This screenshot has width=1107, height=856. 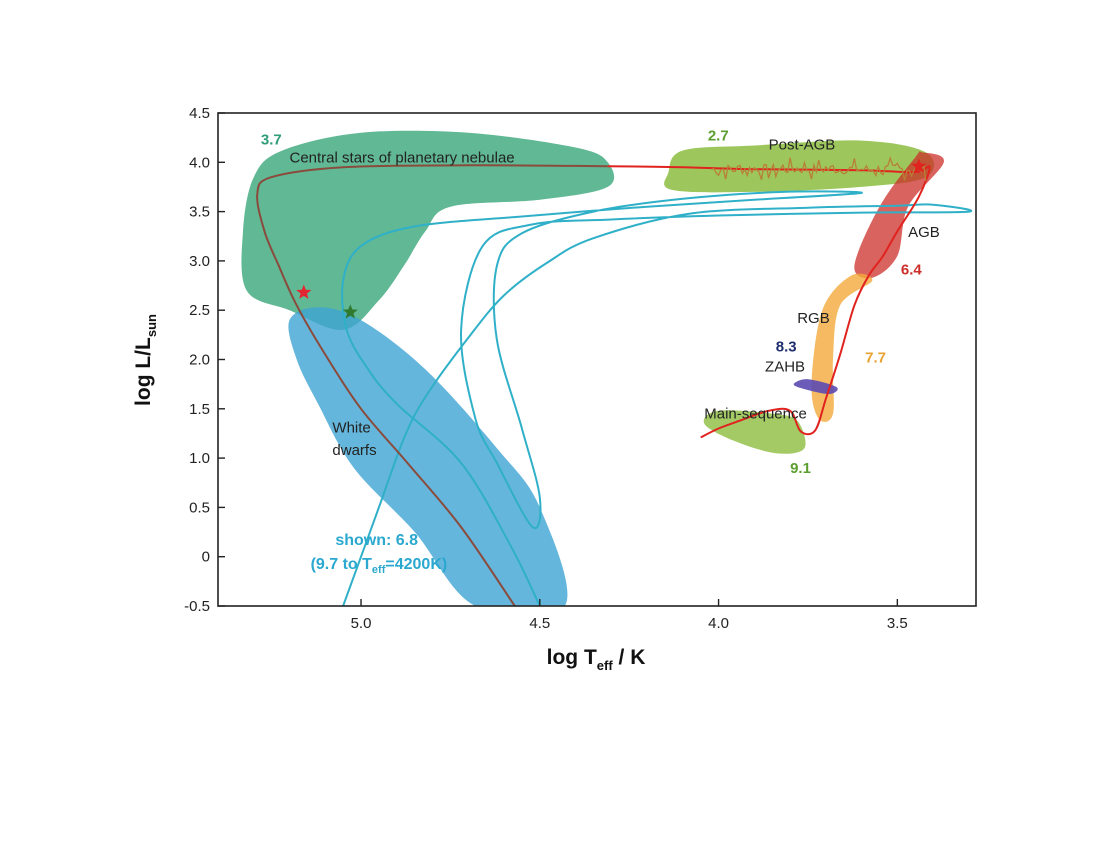 I want to click on y-tick-label: 1.0, so click(x=199, y=458).